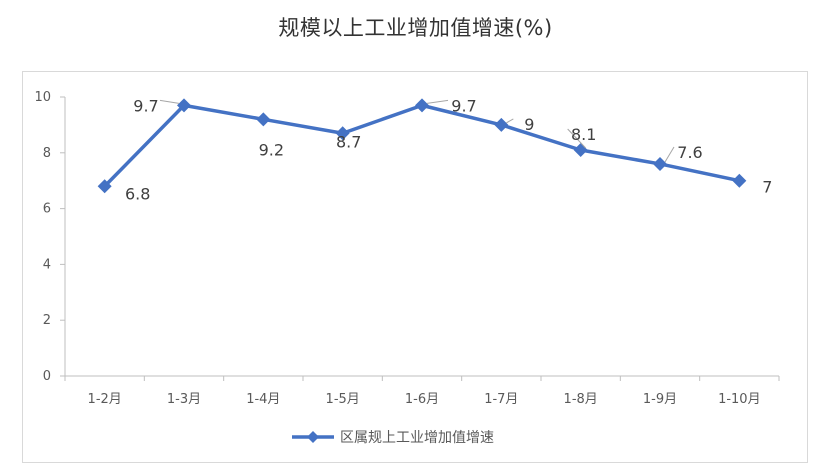  I want to click on legend-label: 区属规上工业增加值增速, so click(417, 438).